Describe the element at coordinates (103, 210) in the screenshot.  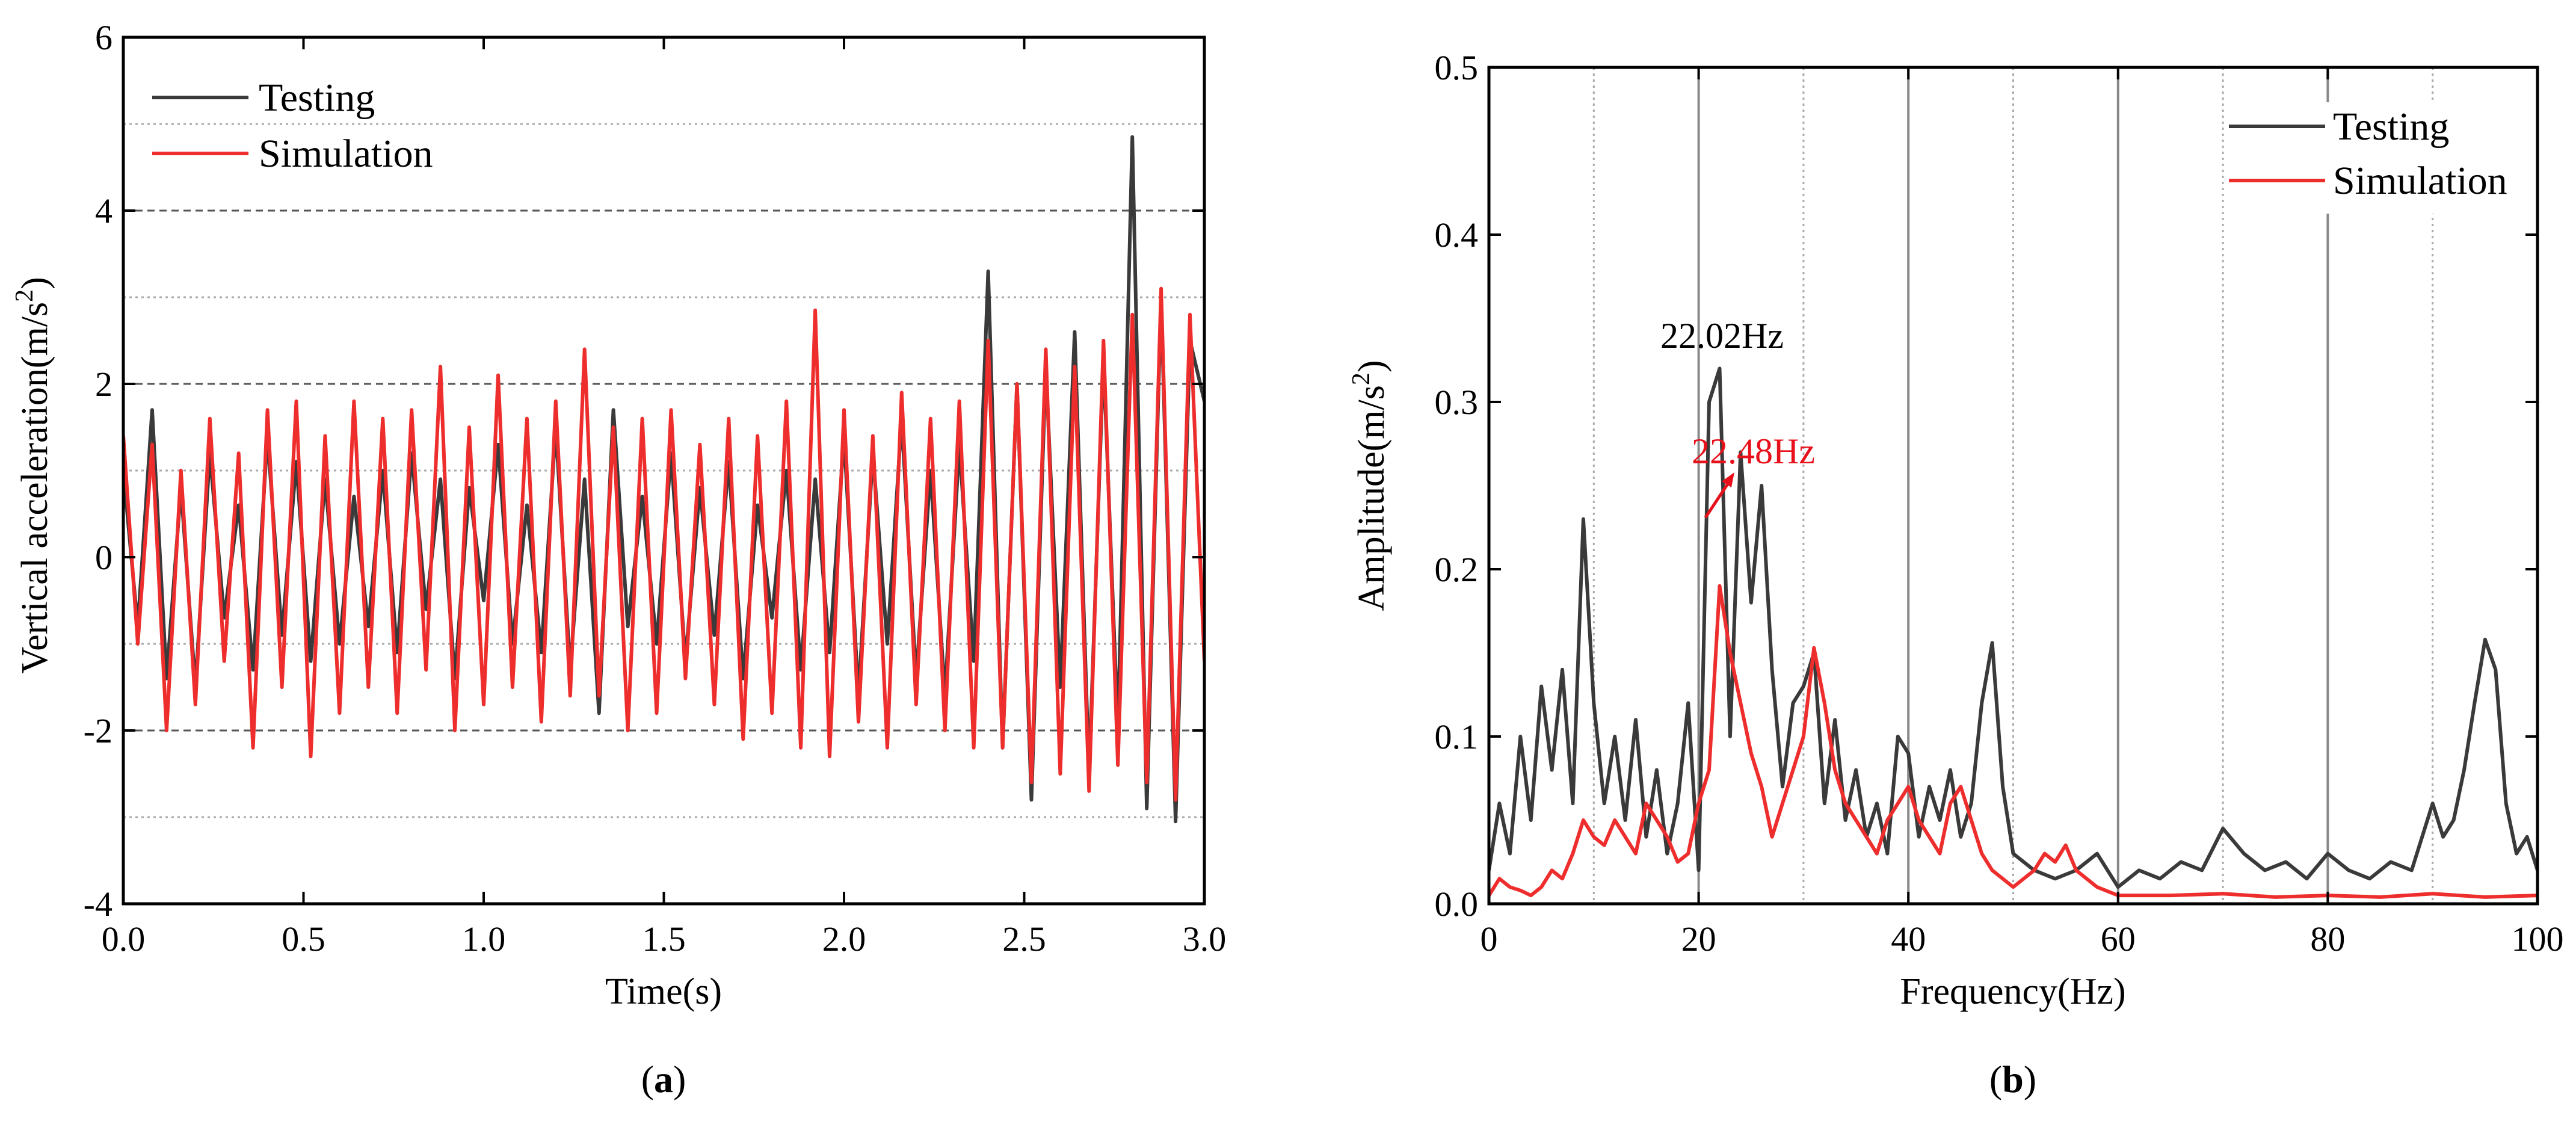
I see `y-tick-label: 4` at that location.